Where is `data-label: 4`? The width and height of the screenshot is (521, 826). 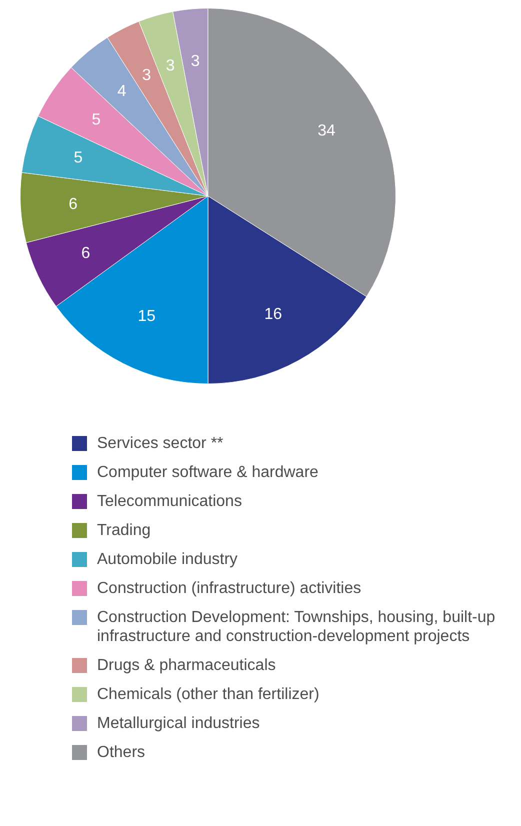
data-label: 4 is located at coordinates (121, 91).